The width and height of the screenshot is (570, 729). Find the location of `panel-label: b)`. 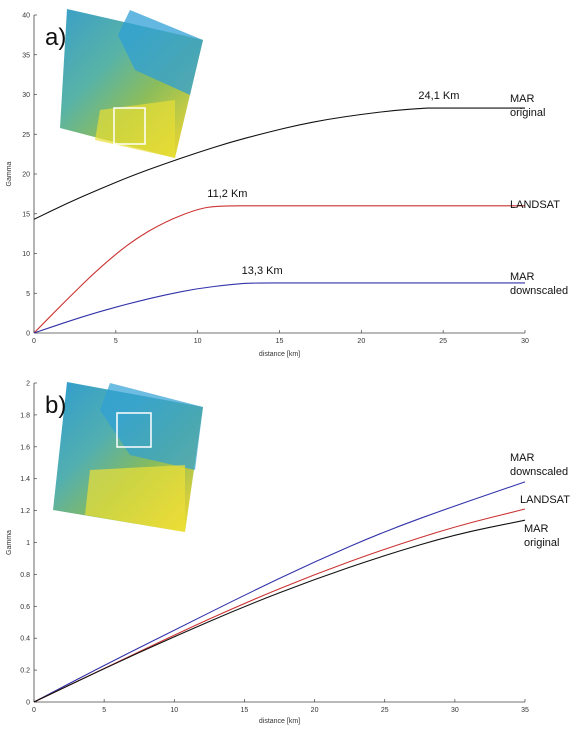

panel-label: b) is located at coordinates (55, 405).